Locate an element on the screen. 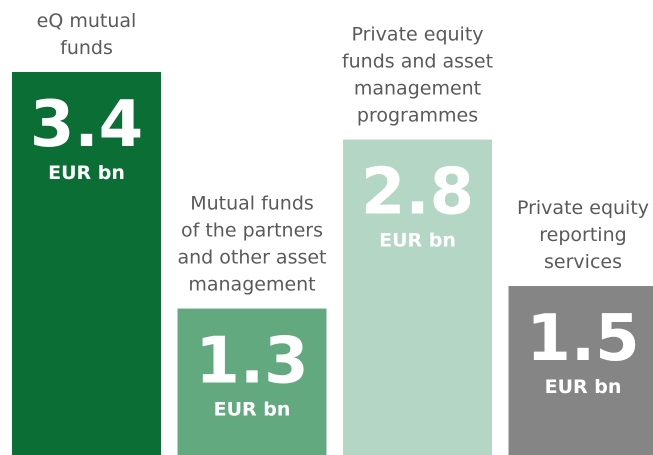  category-label: and other asset is located at coordinates (251, 258).